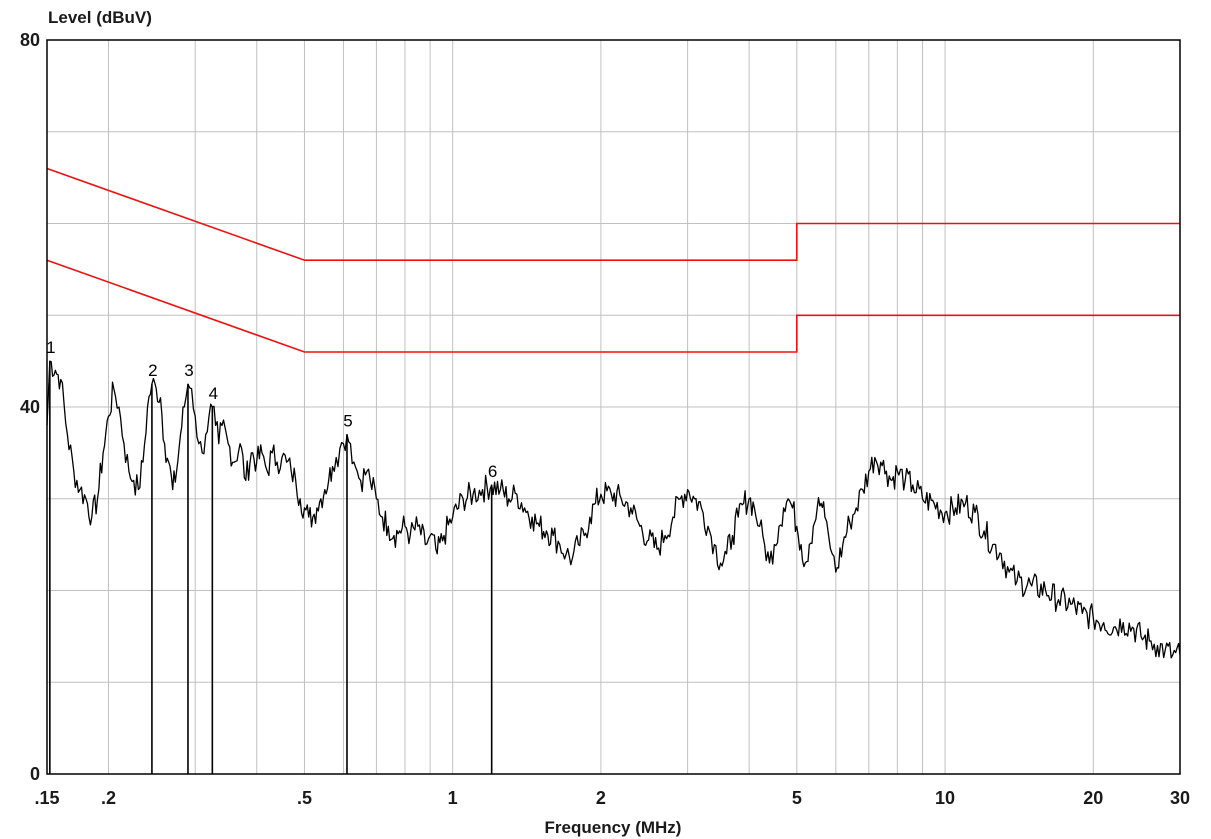  I want to click on x-tick-label: 2, so click(601, 798).